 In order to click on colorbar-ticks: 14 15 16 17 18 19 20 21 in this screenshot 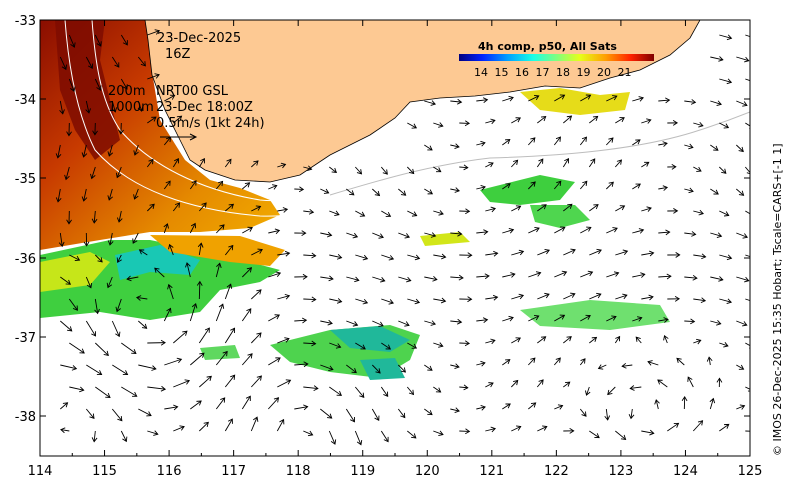, I will do `click(553, 72)`.